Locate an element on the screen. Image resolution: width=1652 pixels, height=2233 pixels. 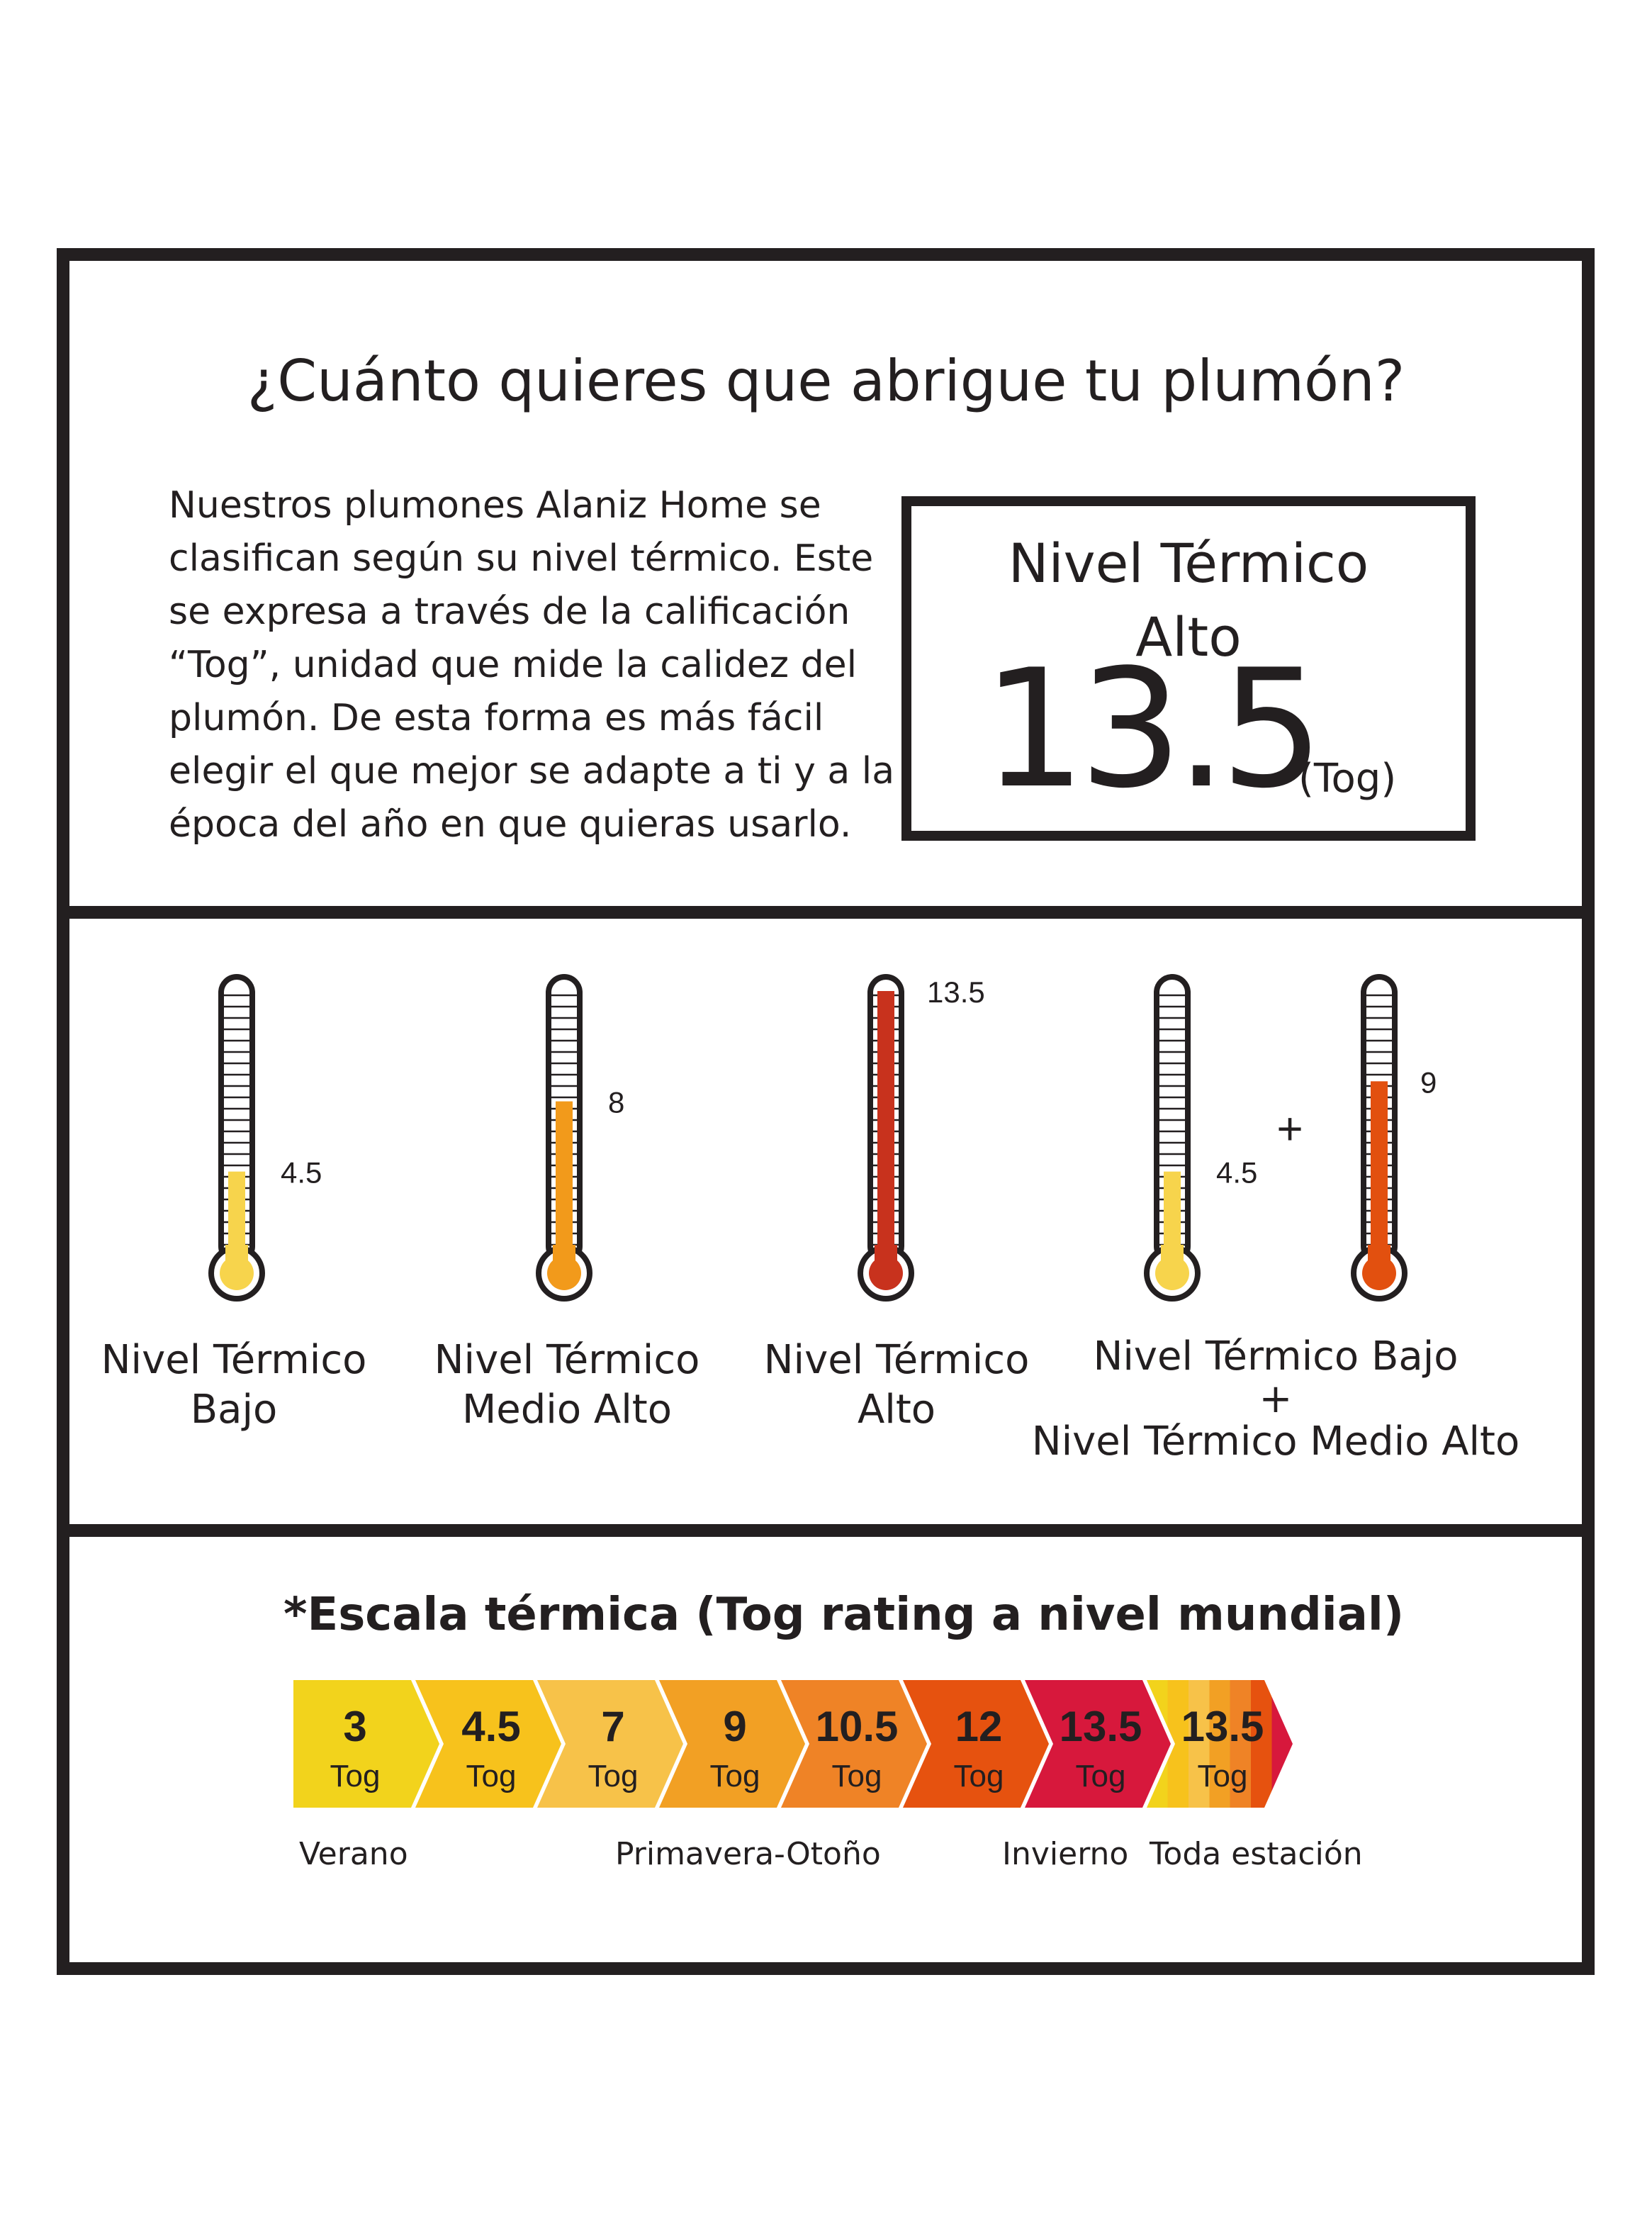
intro-line: se expresa a través de la calificación is located at coordinates (509, 612).